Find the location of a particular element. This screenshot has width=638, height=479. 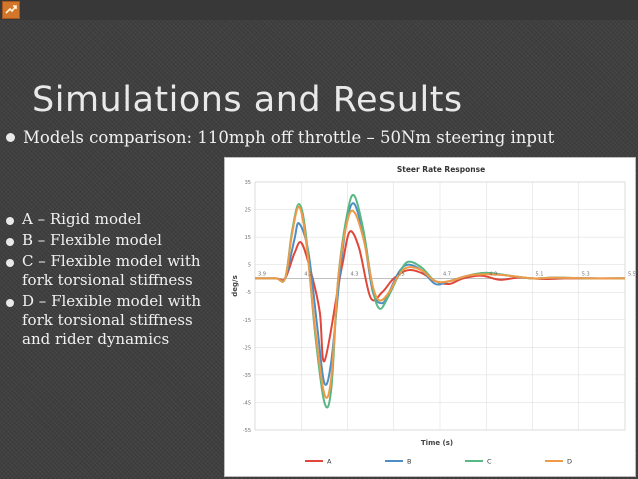

x-tick-label: 4.7 is located at coordinates (447, 274).